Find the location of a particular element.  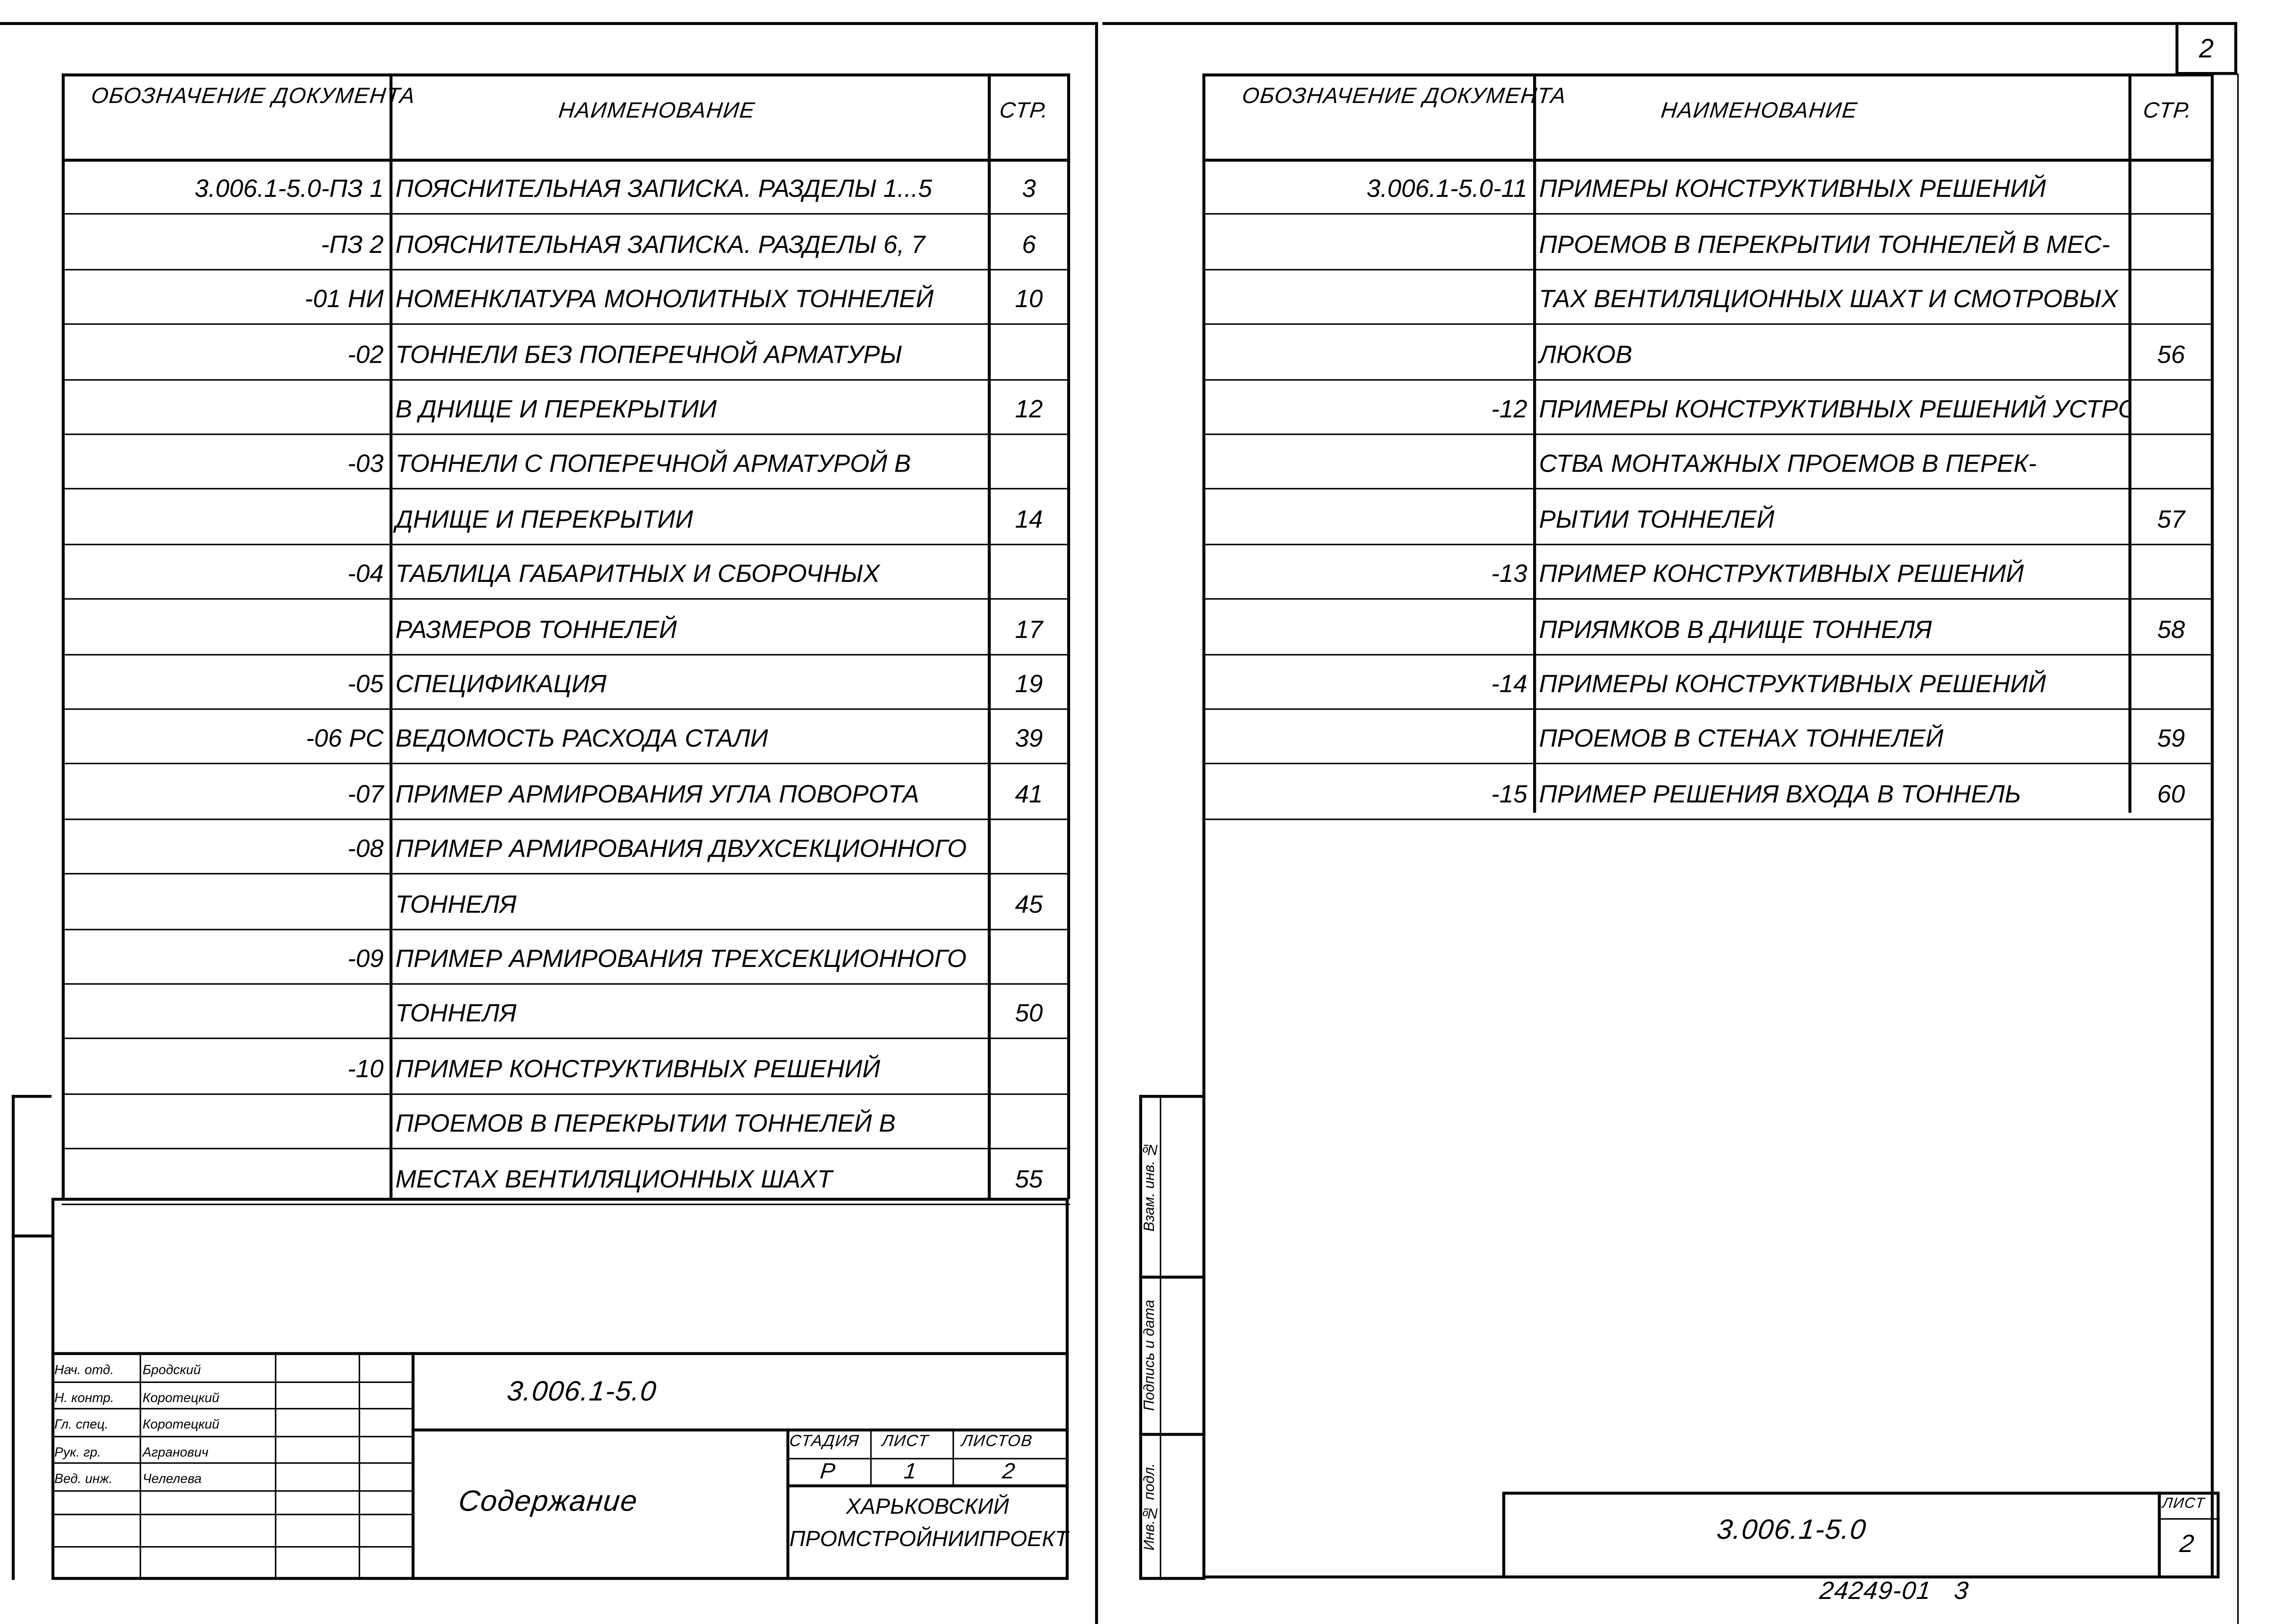

row-page: 58 is located at coordinates (2171, 629).